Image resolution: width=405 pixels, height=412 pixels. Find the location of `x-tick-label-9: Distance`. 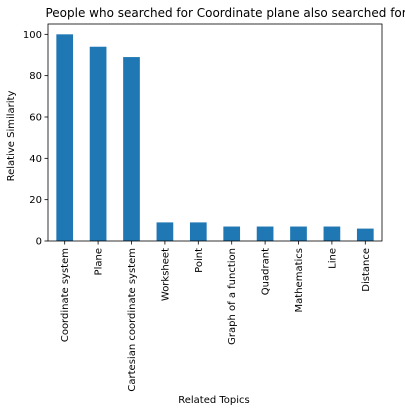

x-tick-label-9: Distance is located at coordinates (366, 270).